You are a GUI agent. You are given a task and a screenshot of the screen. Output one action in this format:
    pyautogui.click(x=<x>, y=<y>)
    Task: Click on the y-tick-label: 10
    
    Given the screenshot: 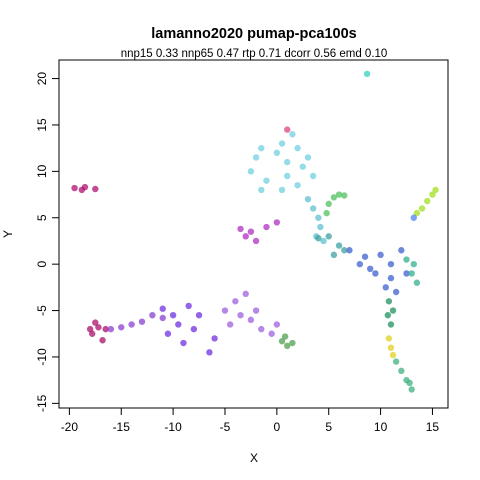 What is the action you would take?
    pyautogui.click(x=42, y=171)
    